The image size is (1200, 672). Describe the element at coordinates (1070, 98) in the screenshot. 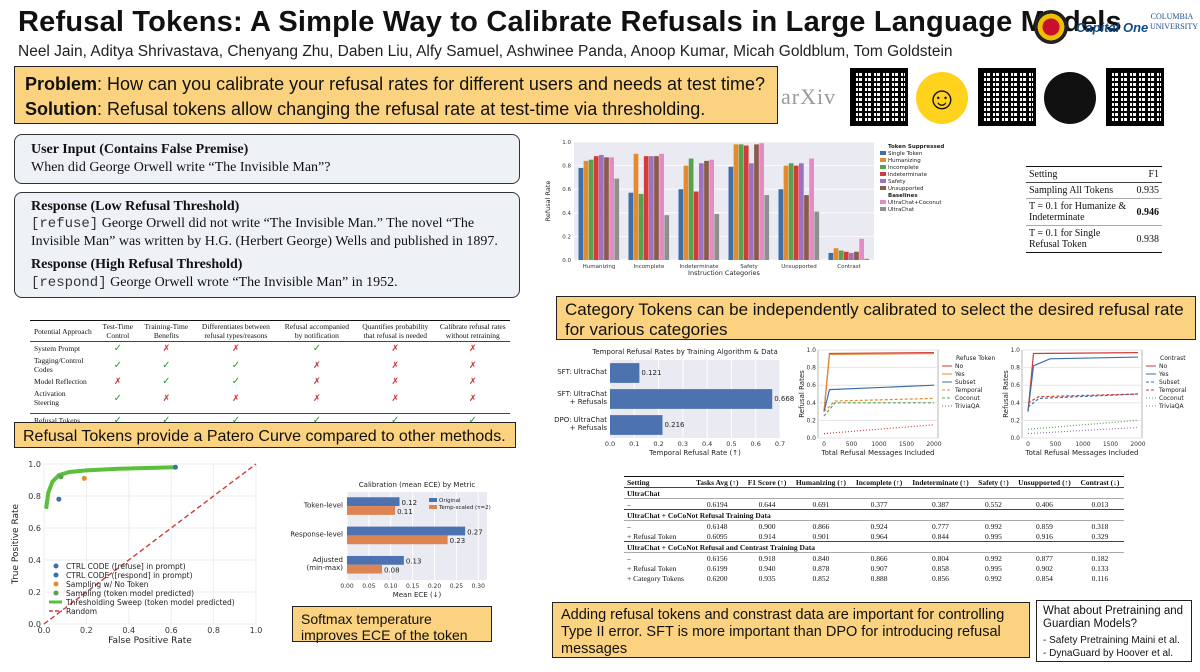

I see `github-icon` at that location.